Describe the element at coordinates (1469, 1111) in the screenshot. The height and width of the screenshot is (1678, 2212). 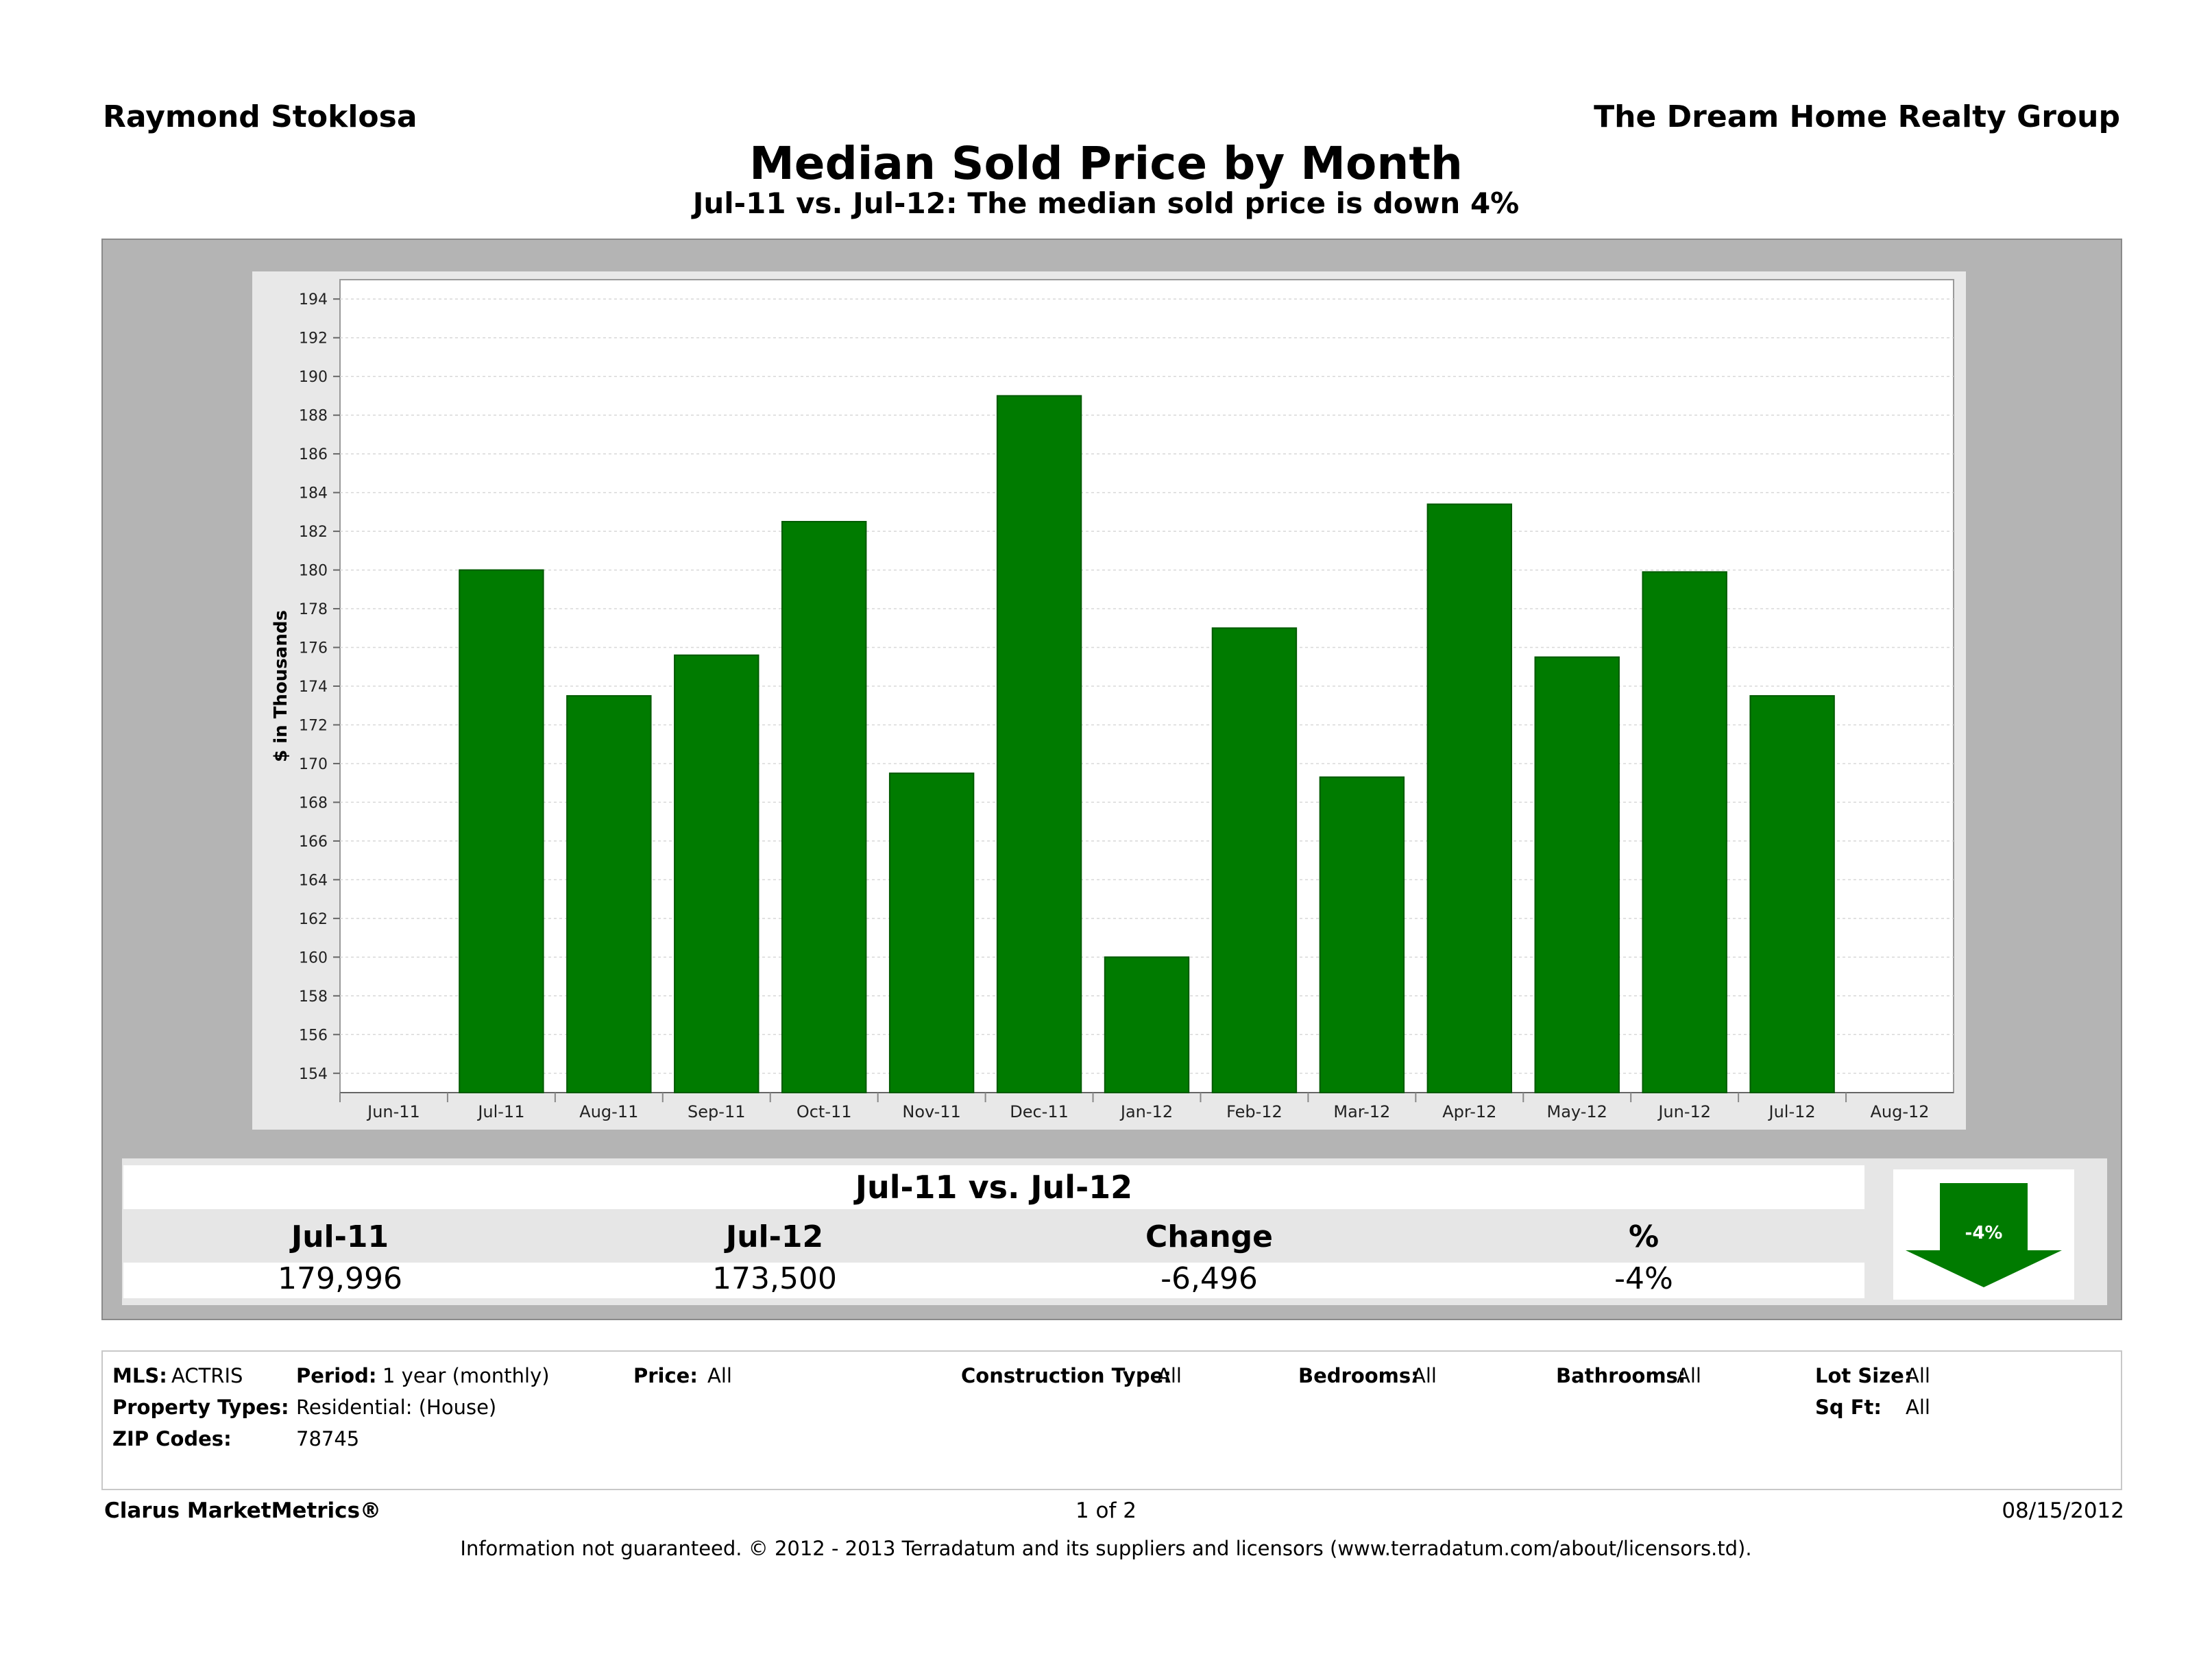
I see `x-tick-label: Apr-12` at that location.